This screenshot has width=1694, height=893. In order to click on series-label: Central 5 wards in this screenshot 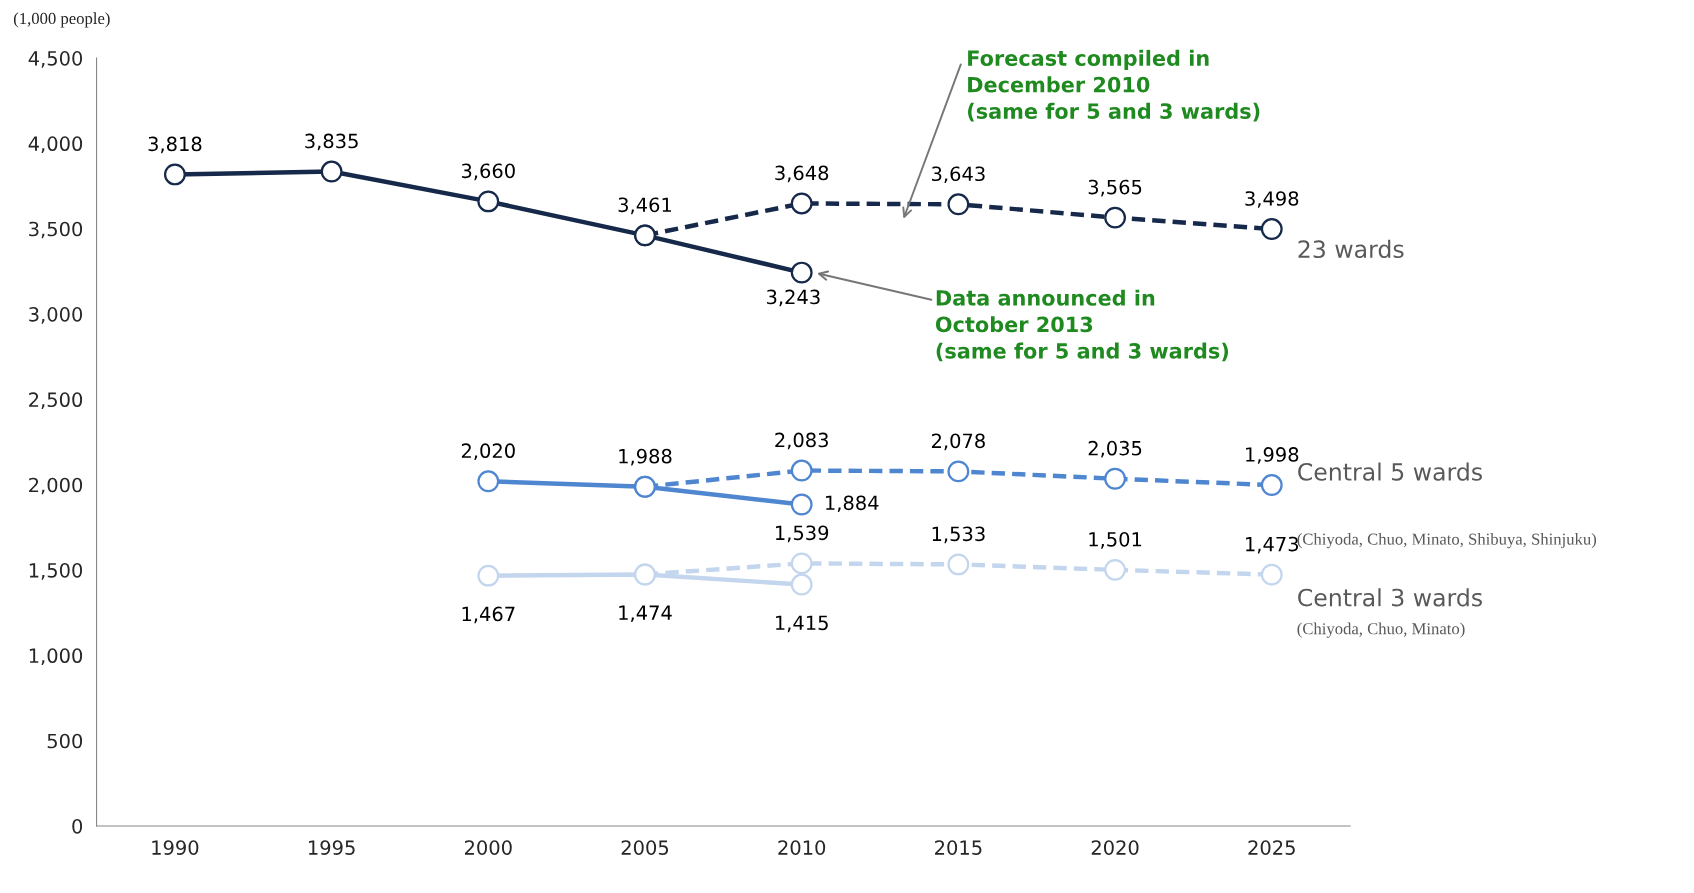, I will do `click(1390, 471)`.